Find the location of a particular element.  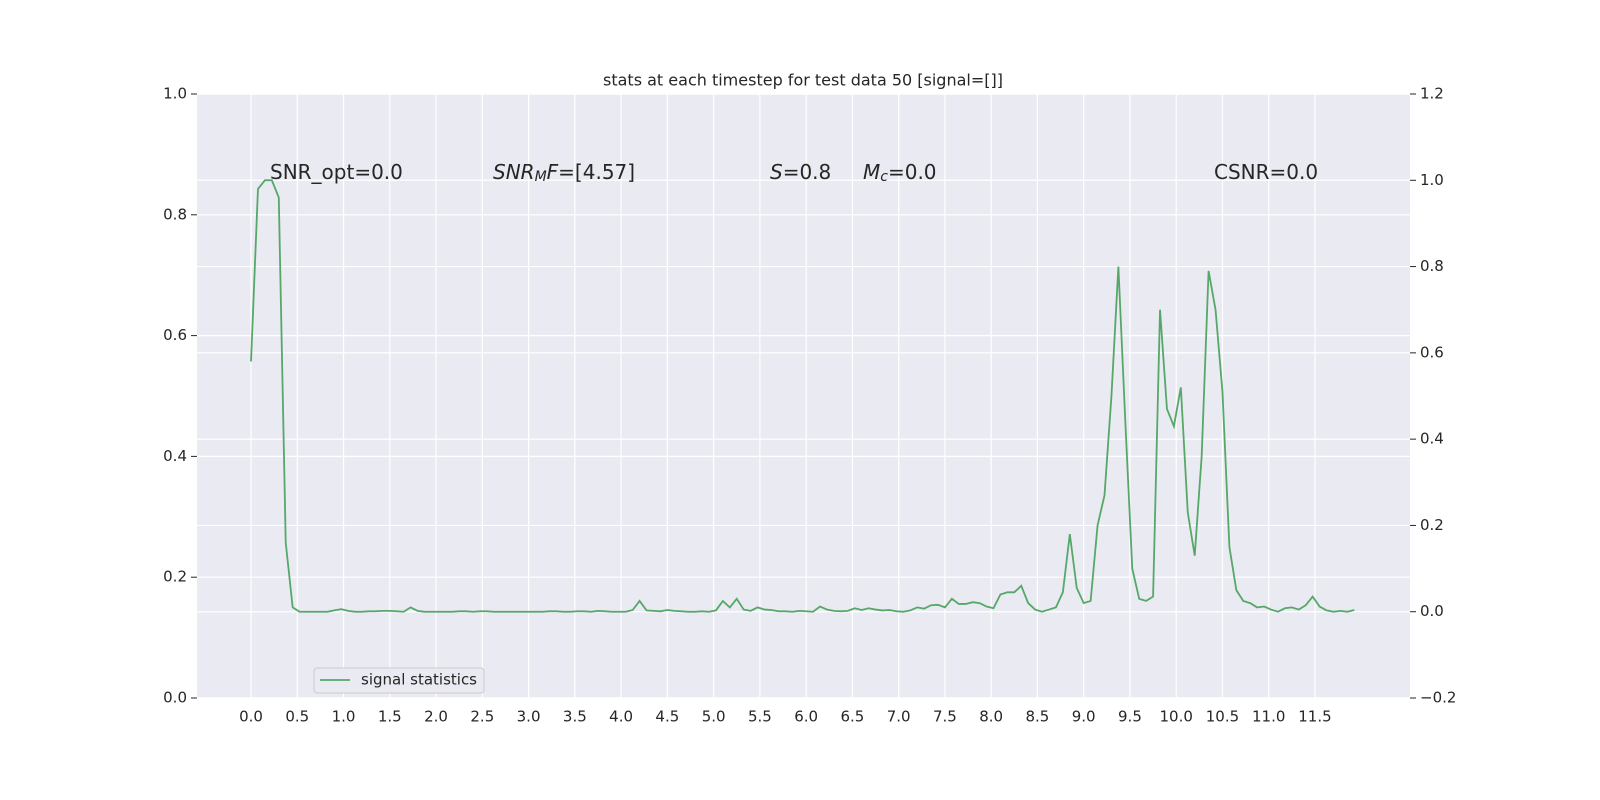

annotation: S=0.8 is located at coordinates (800, 172).